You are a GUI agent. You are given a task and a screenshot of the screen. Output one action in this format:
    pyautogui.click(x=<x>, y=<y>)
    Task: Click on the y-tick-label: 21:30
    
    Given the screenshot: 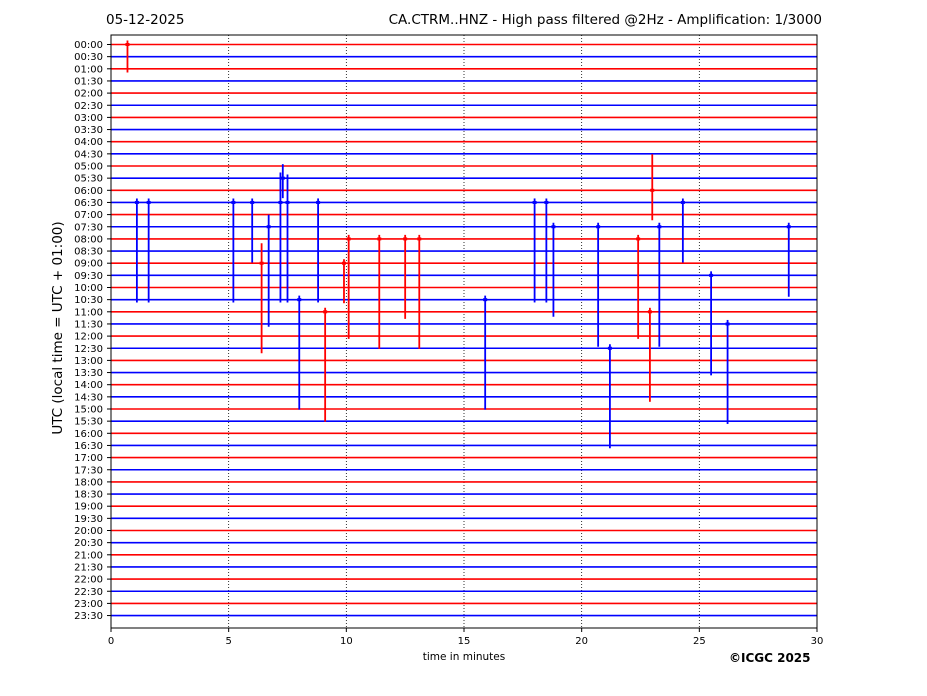 What is the action you would take?
    pyautogui.click(x=88, y=567)
    